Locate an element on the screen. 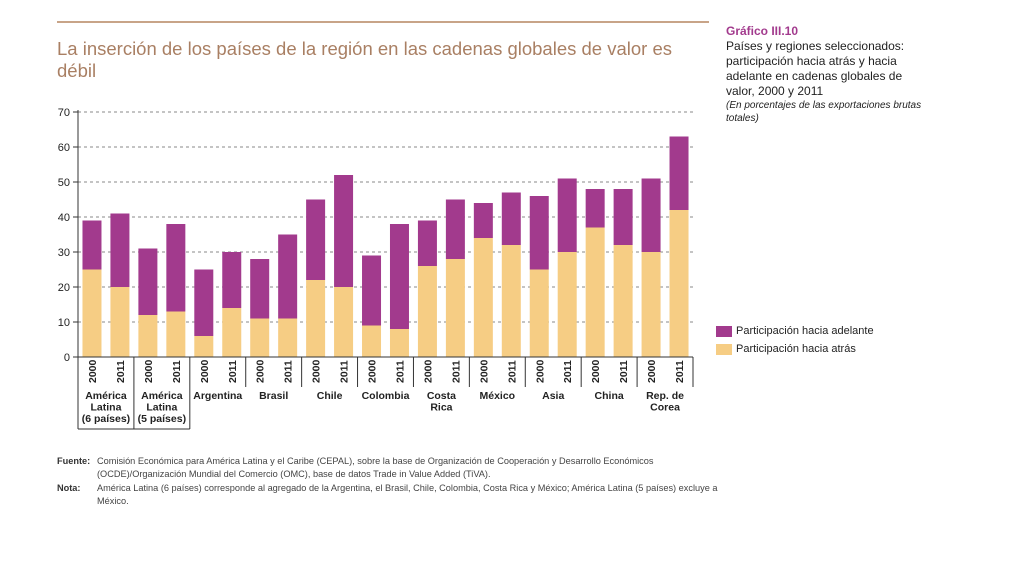  x-group-label: Chile is located at coordinates (330, 396).